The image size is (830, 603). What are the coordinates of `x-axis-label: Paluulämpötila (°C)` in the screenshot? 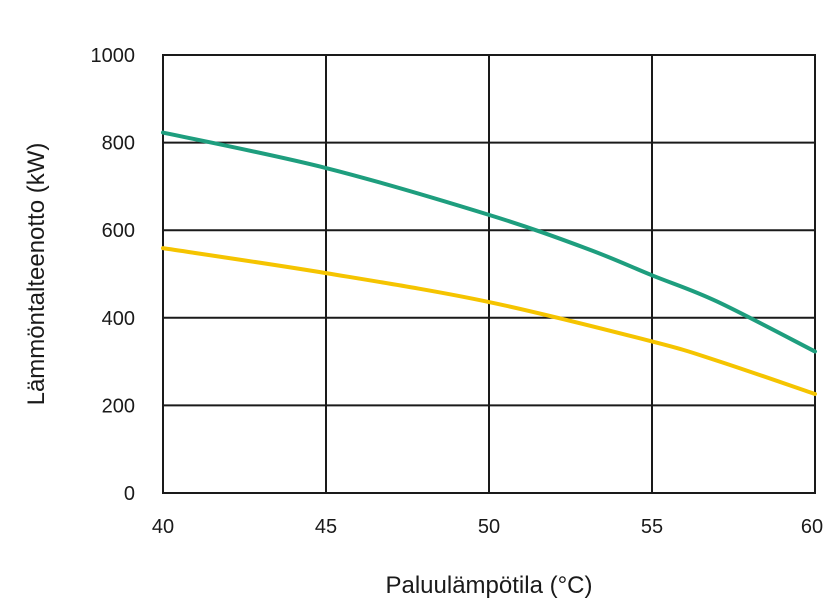 It's located at (488, 585).